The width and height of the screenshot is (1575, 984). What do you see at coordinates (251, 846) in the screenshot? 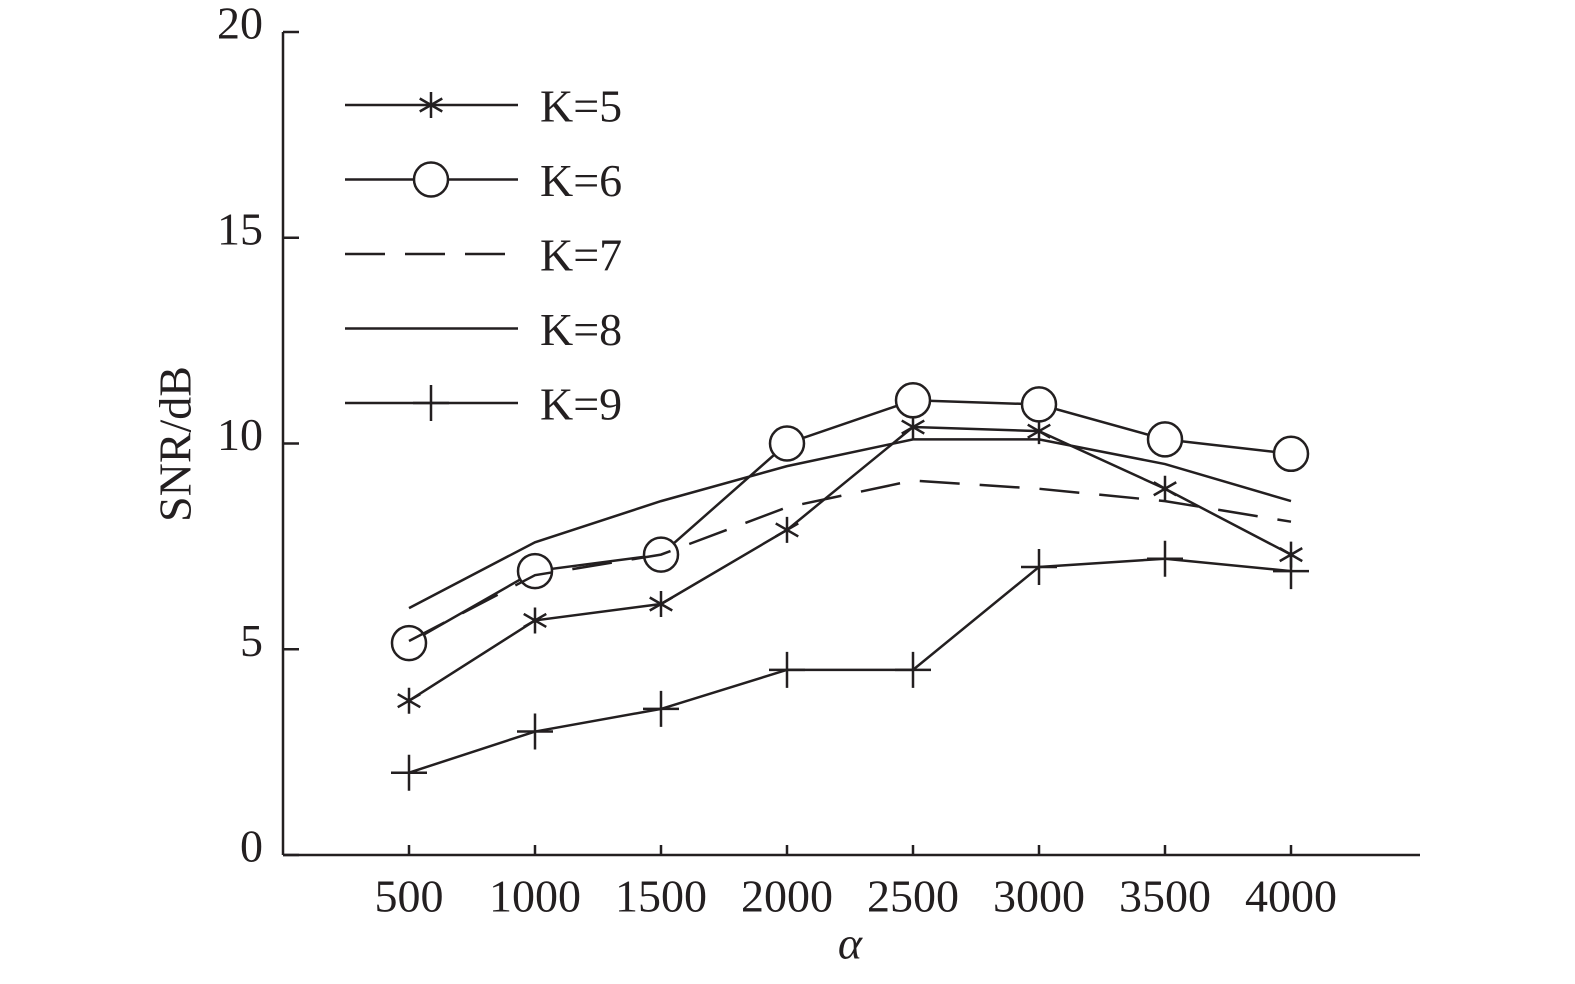
I see `y-tick-label: 0` at bounding box center [251, 846].